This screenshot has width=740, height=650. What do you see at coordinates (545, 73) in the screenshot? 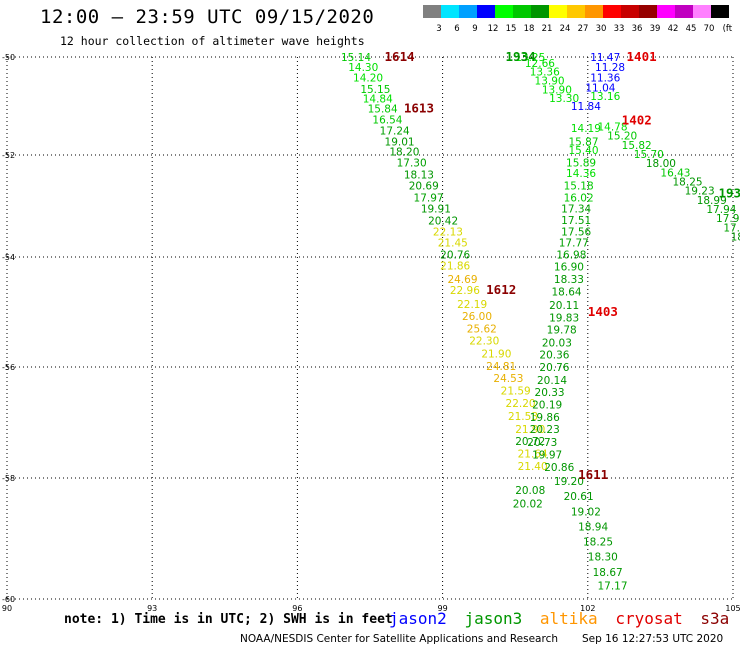
I see `wave-height-value: 13.36` at bounding box center [545, 73].